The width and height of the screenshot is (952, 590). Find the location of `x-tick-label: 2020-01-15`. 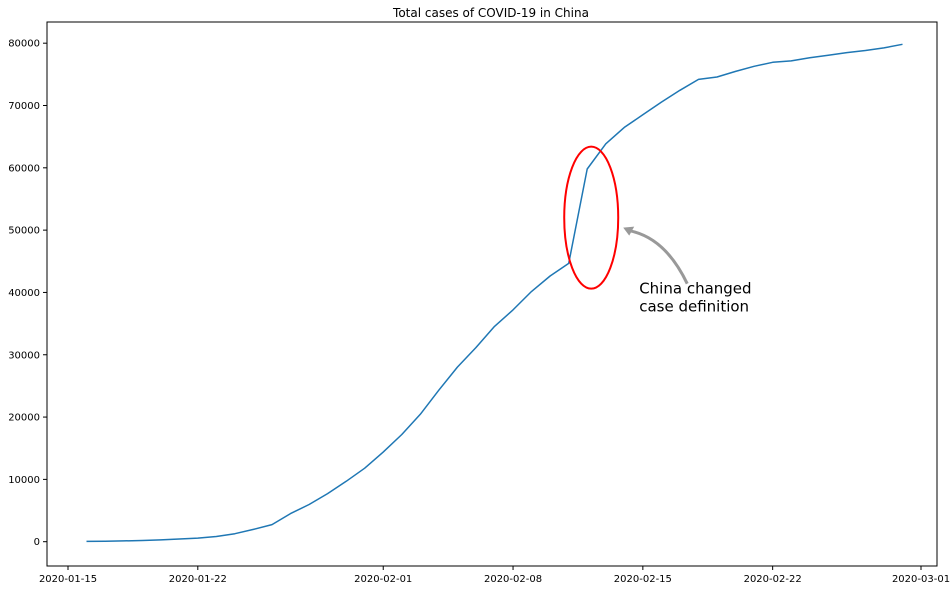

x-tick-label: 2020-01-15 is located at coordinates (68, 579).